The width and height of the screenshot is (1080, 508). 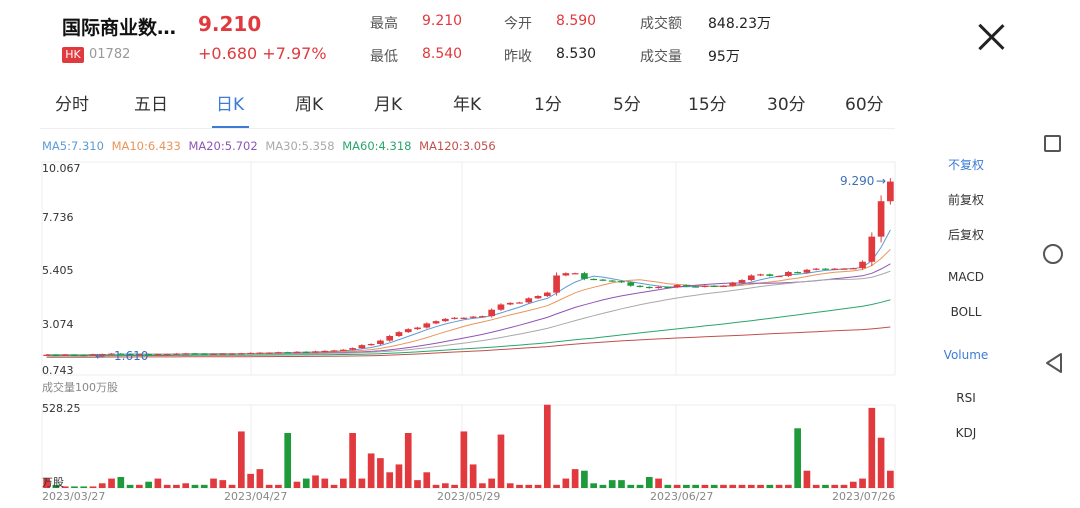 What do you see at coordinates (1054, 363) in the screenshot?
I see `back-icon` at bounding box center [1054, 363].